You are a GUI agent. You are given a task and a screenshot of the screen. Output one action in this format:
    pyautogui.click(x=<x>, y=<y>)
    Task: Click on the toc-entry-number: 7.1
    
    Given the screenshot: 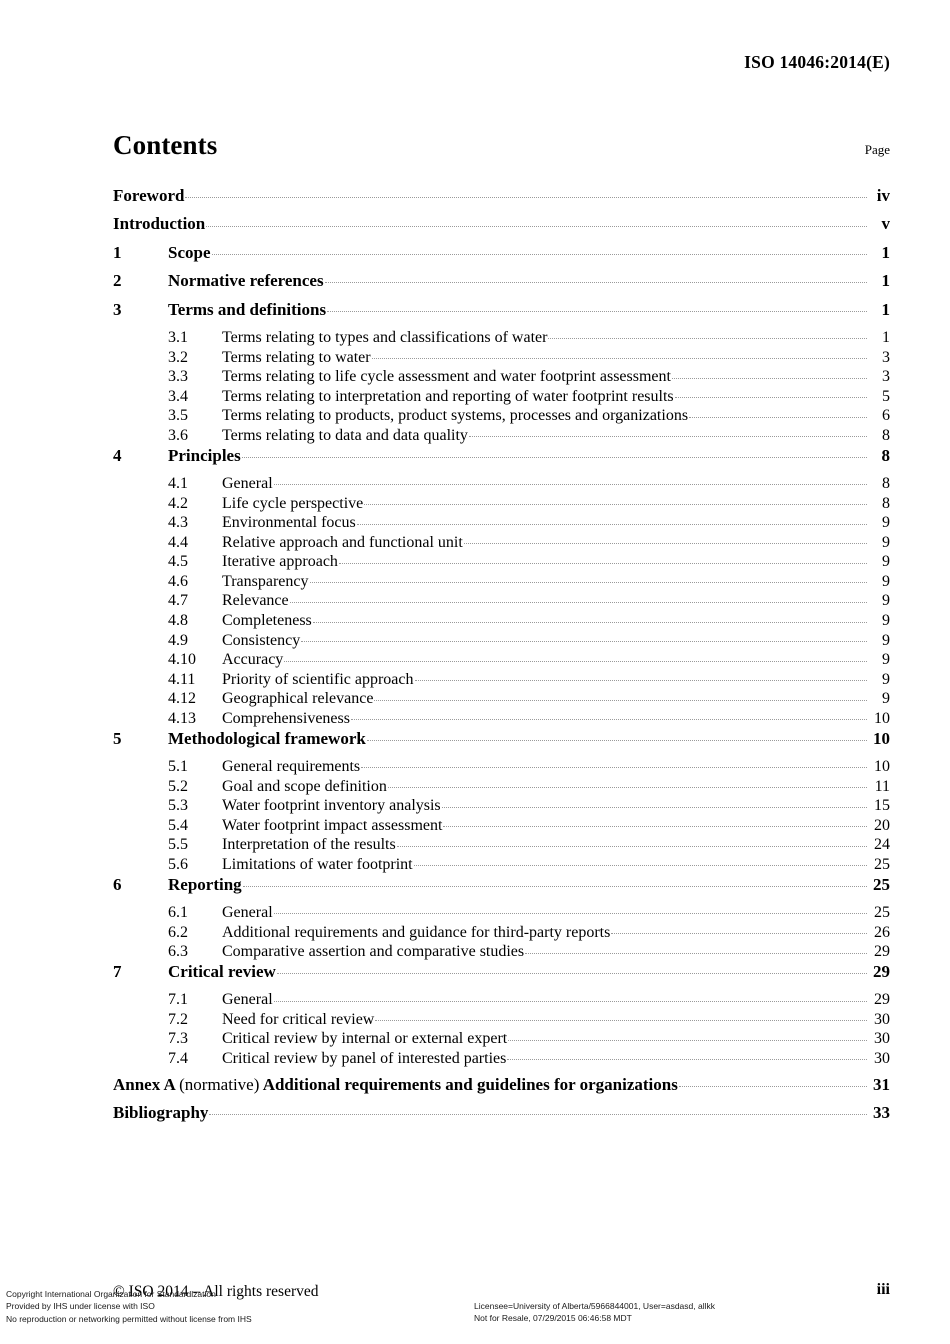 What is the action you would take?
    pyautogui.click(x=178, y=1000)
    